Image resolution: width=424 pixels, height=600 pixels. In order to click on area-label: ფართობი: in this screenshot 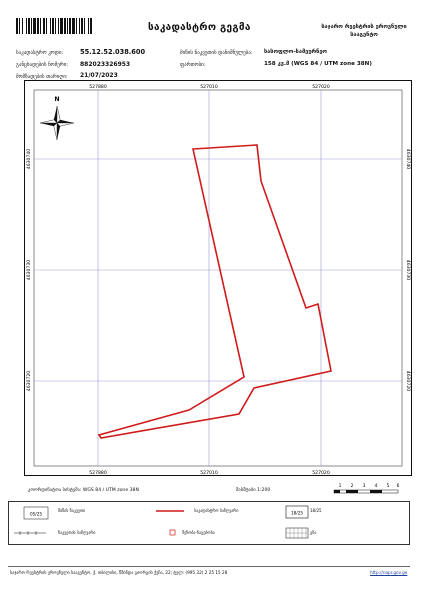, I will do `click(193, 65)`.